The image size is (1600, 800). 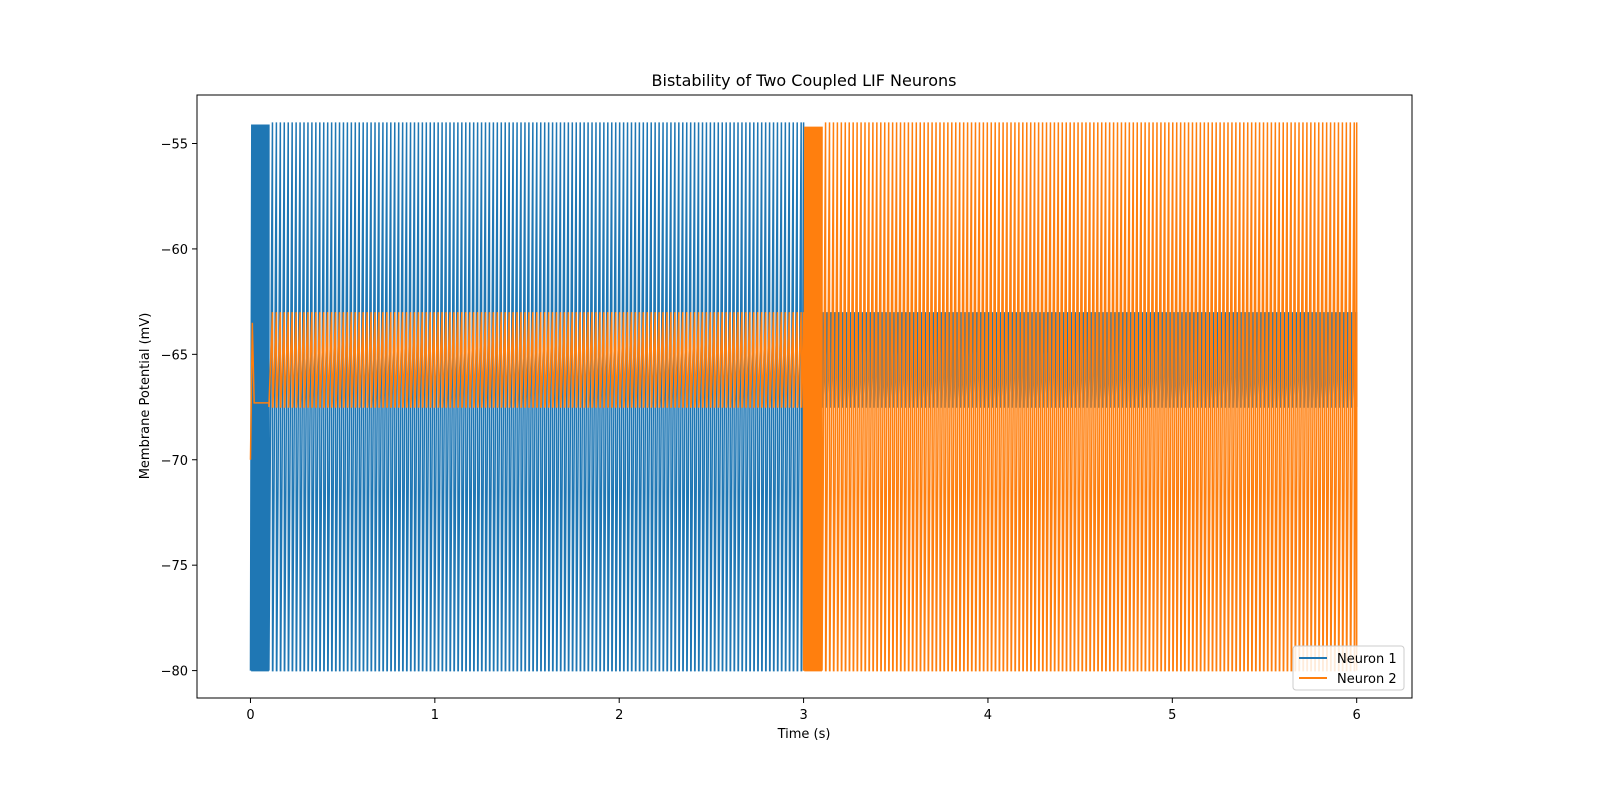 I want to click on x-axis: 0 1 2 3 4 5 6, so click(x=803, y=710).